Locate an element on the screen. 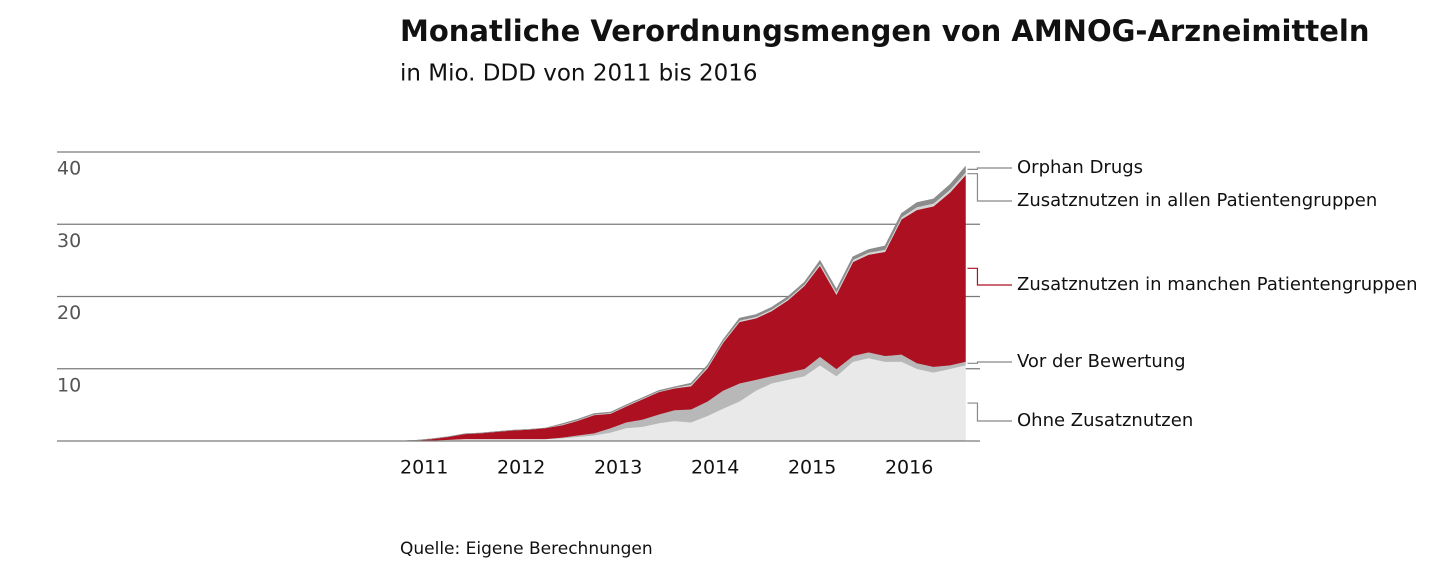  x-tick-label: 2013 is located at coordinates (618, 468).